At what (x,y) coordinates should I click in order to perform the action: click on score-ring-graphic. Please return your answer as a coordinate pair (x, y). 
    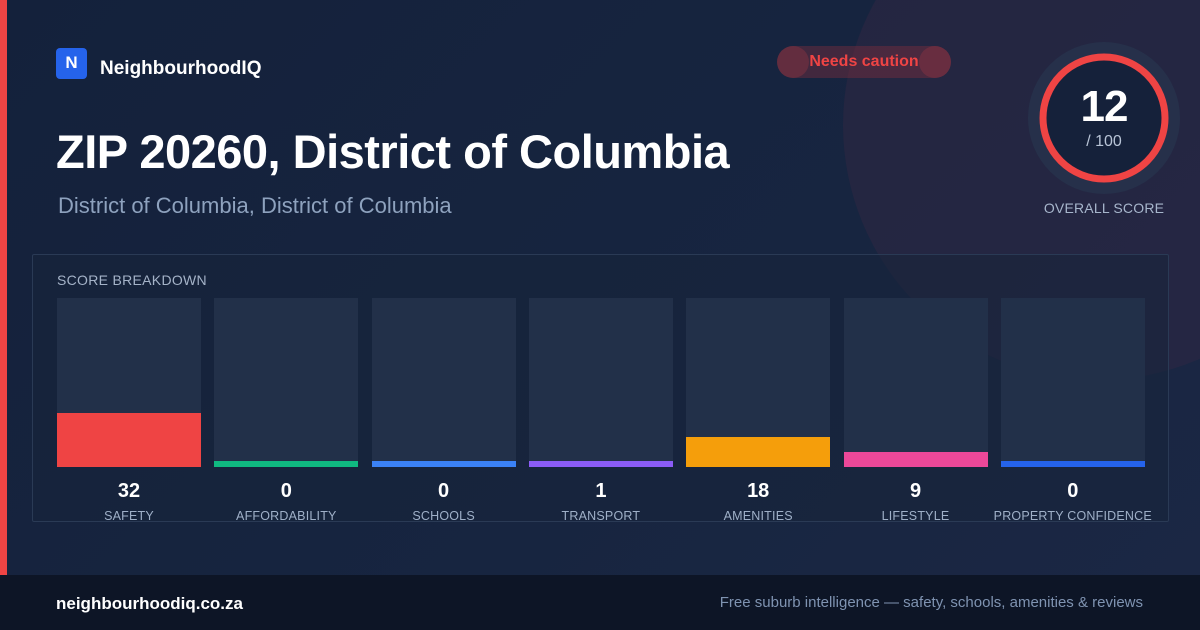
    Looking at the image, I should click on (1104, 118).